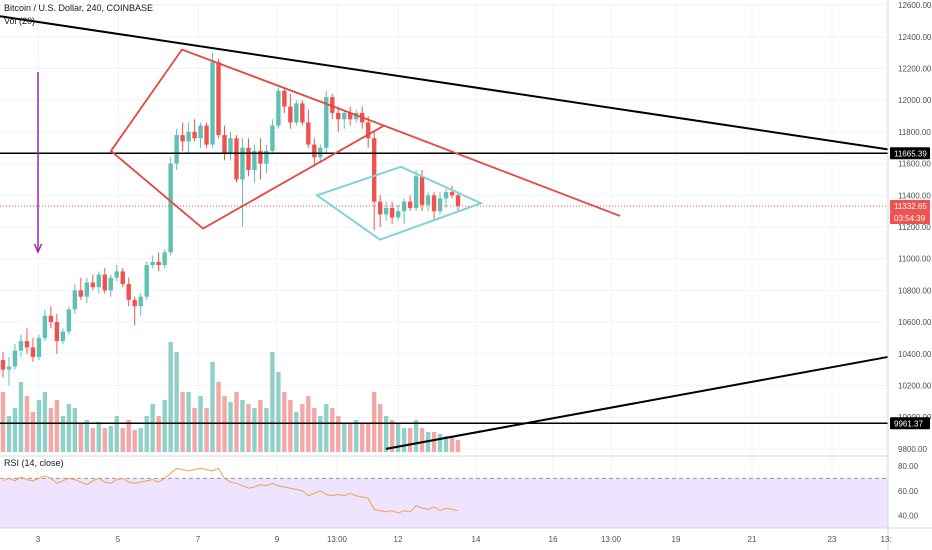 This screenshot has width=932, height=550. Describe the element at coordinates (444, 503) in the screenshot. I see `rsi-band` at that location.